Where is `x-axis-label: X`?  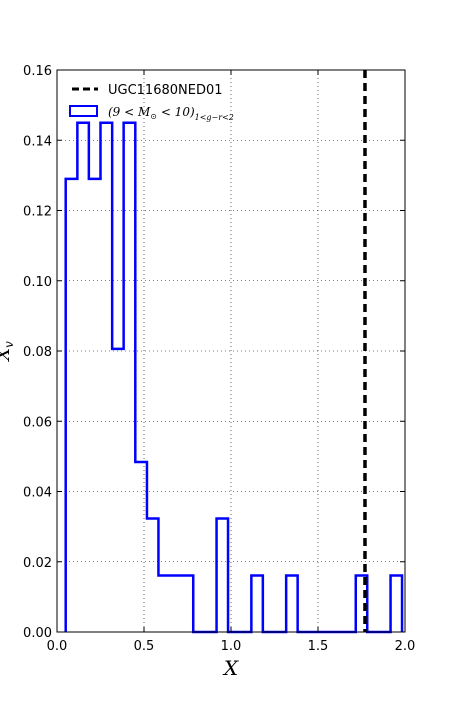 x-axis-label: X is located at coordinates (230, 668).